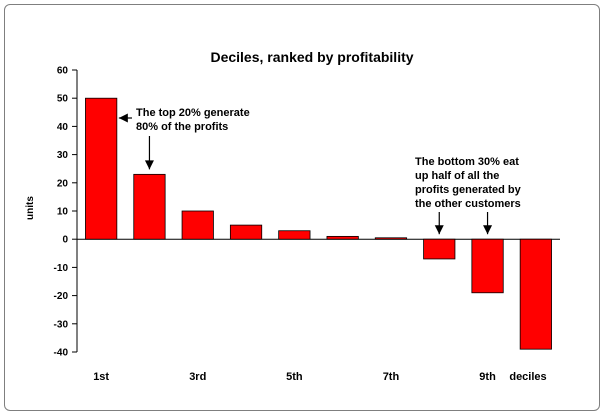 Image resolution: width=606 pixels, height=417 pixels. I want to click on y-tick-label: 0, so click(65, 240).